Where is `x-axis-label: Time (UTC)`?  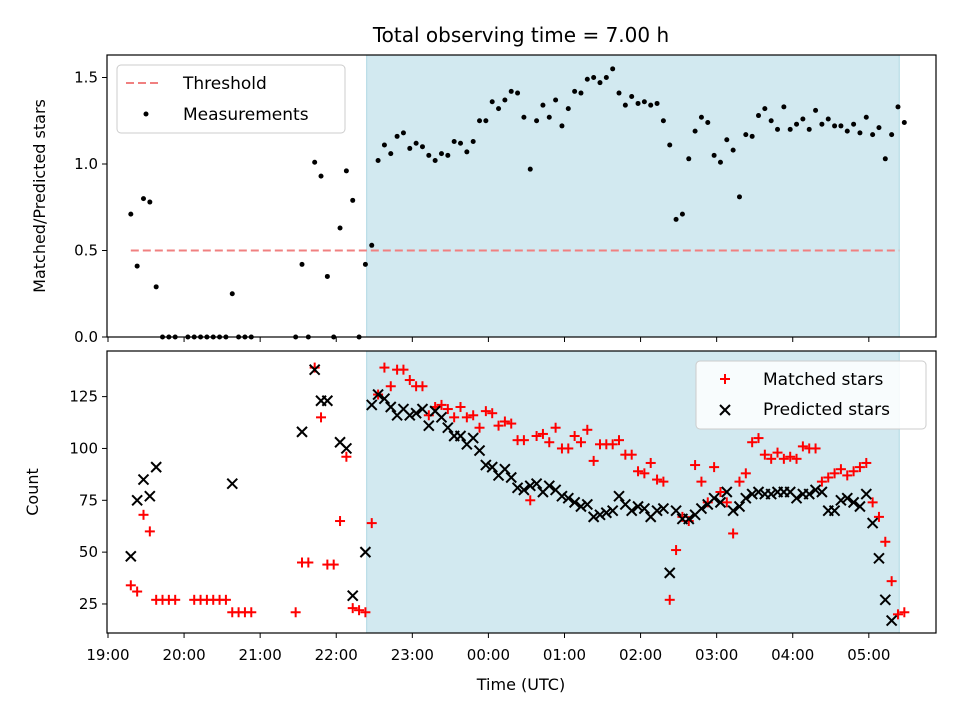 x-axis-label: Time (UTC) is located at coordinates (520, 684).